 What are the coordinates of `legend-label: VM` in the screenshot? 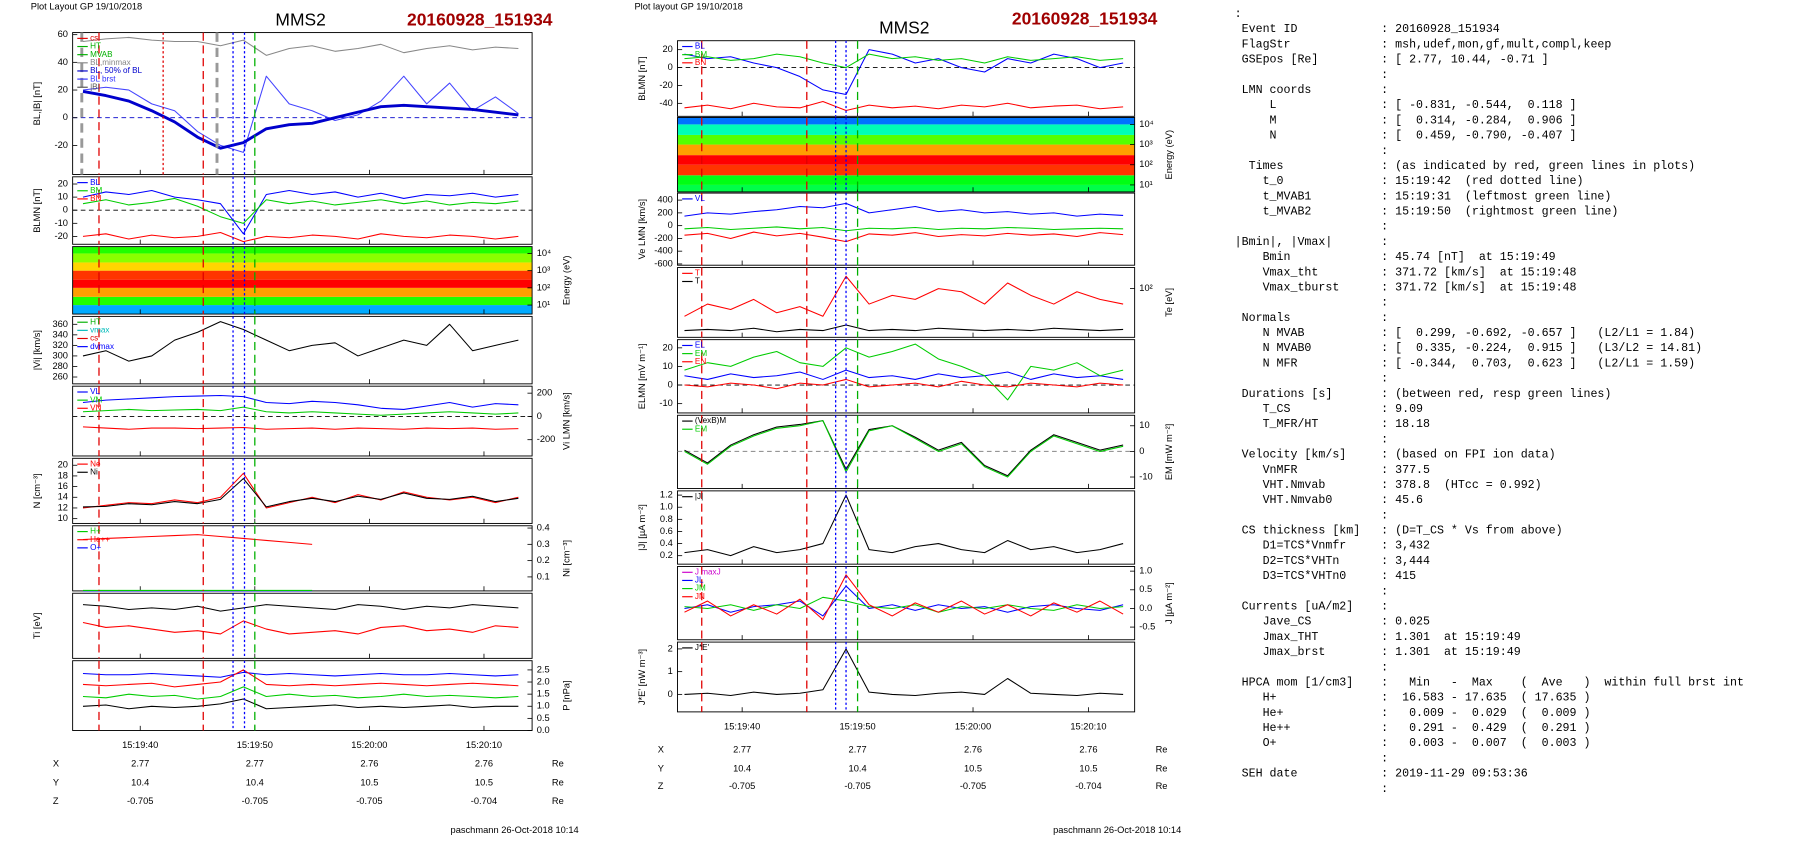 It's located at (96, 399).